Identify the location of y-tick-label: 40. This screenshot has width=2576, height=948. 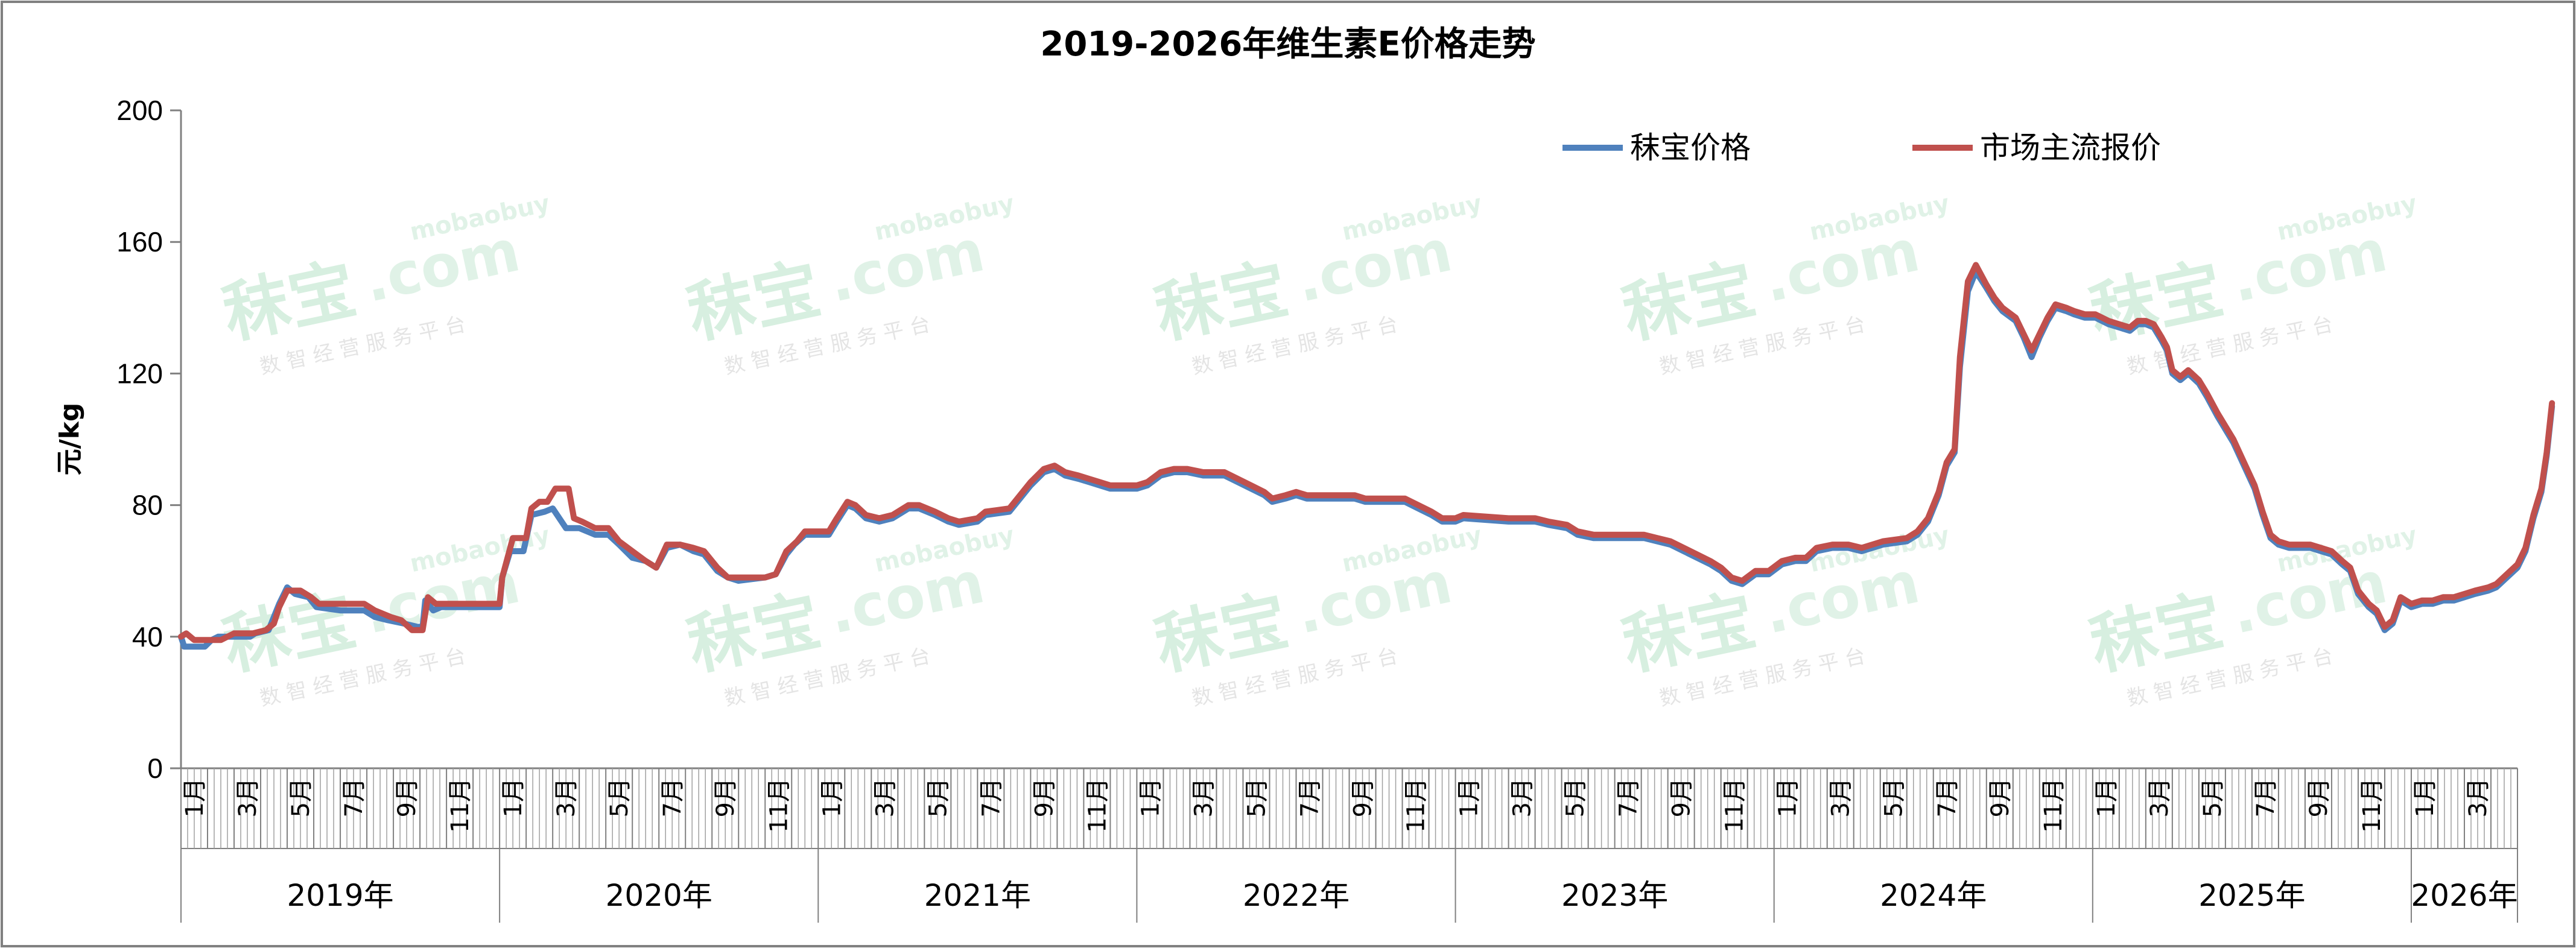
(147, 637).